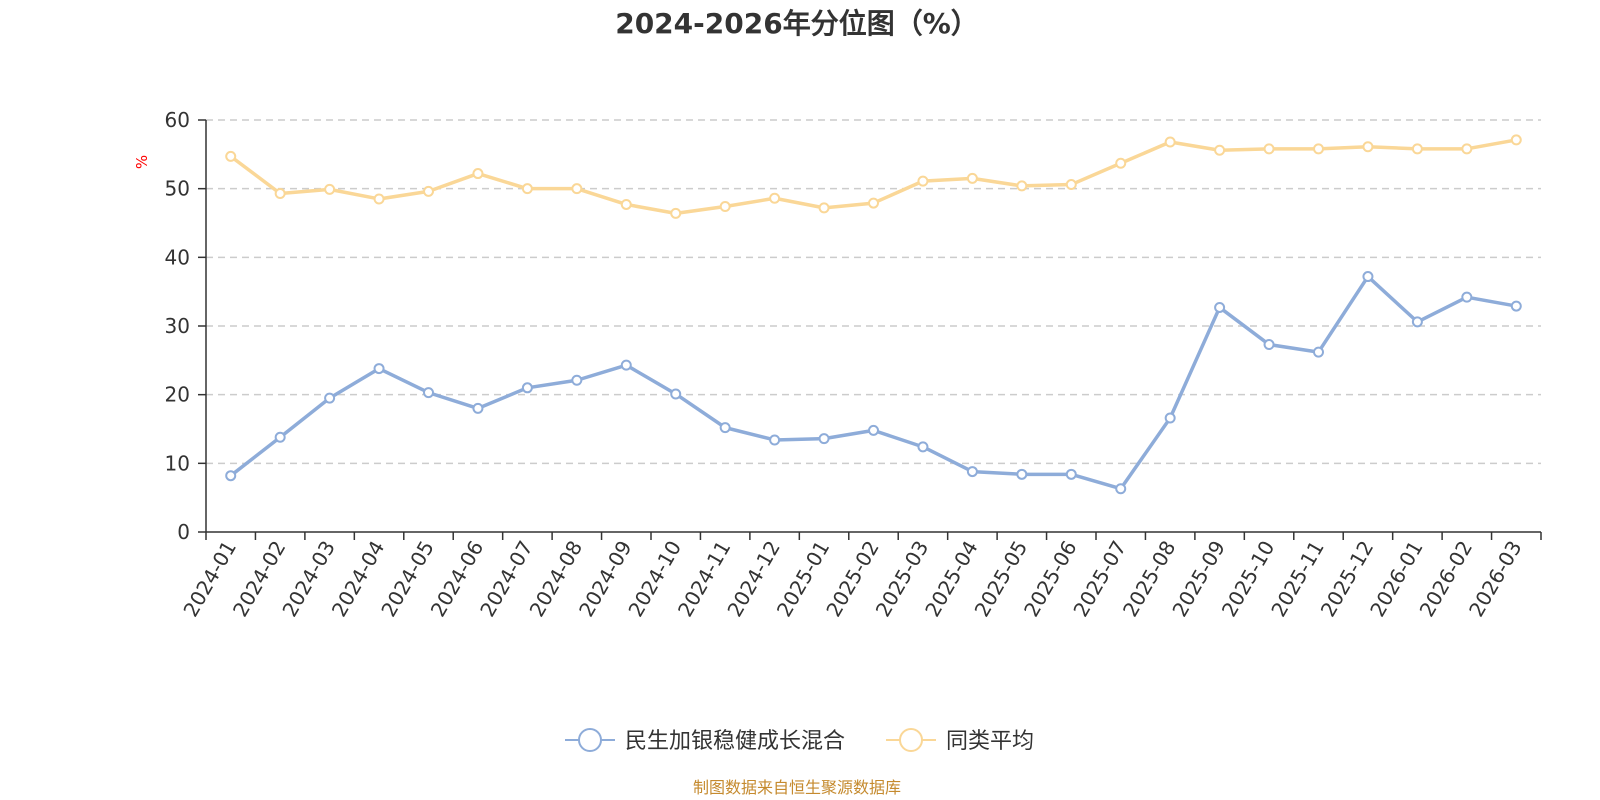  I want to click on y-tick-label: 30, so click(177, 326).